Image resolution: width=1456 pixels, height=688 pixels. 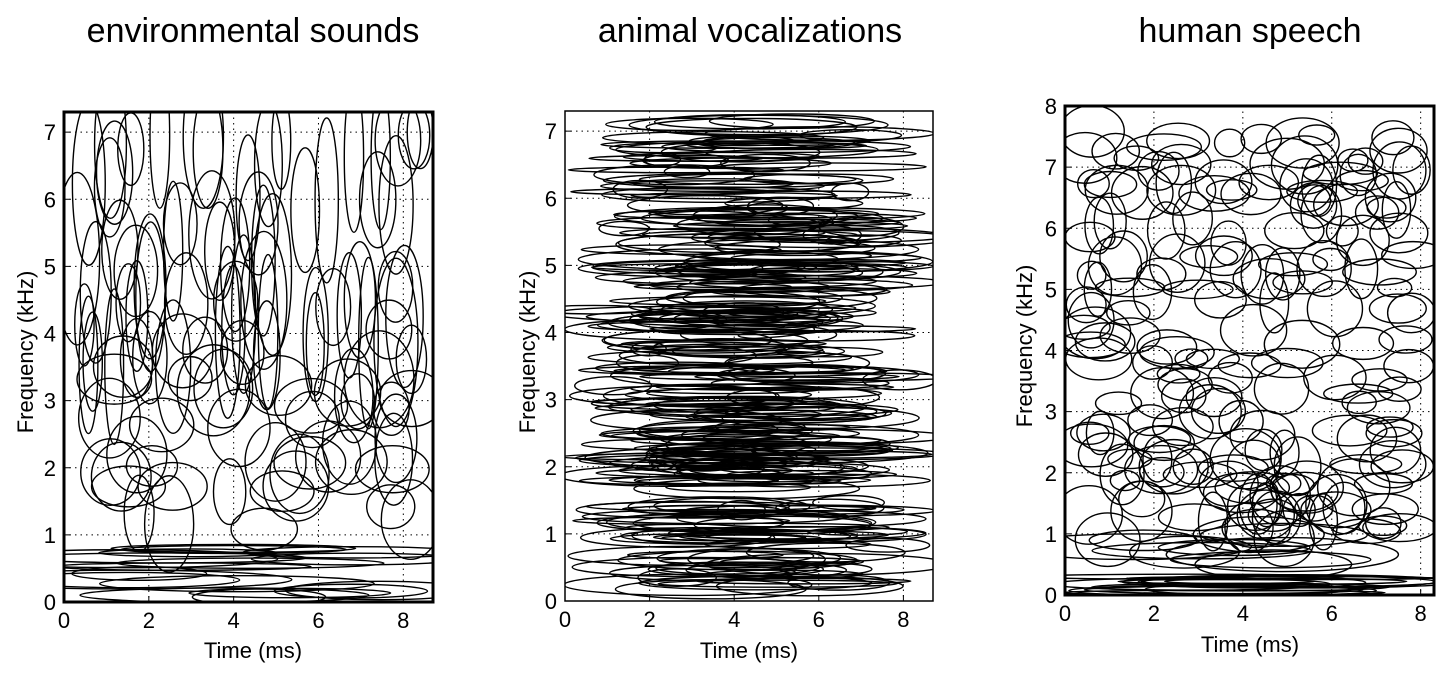 I want to click on y-tick-label: 0, so click(x=551, y=601).